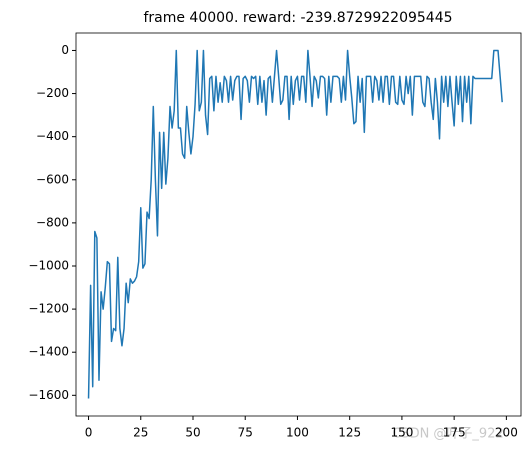 The width and height of the screenshot is (532, 455). Describe the element at coordinates (401, 433) in the screenshot. I see `x-tick-label: 150` at that location.